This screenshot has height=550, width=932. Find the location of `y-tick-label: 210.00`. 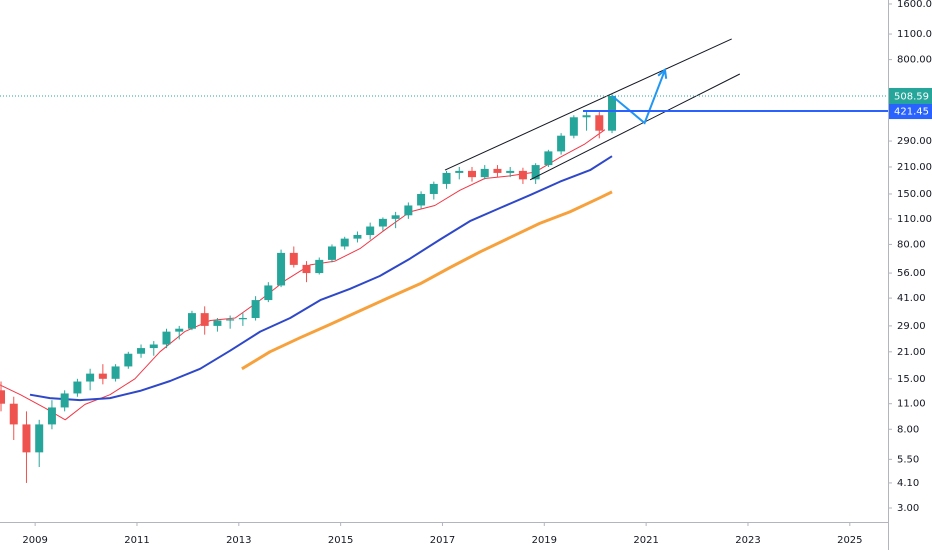

y-tick-label: 210.00 is located at coordinates (914, 167).